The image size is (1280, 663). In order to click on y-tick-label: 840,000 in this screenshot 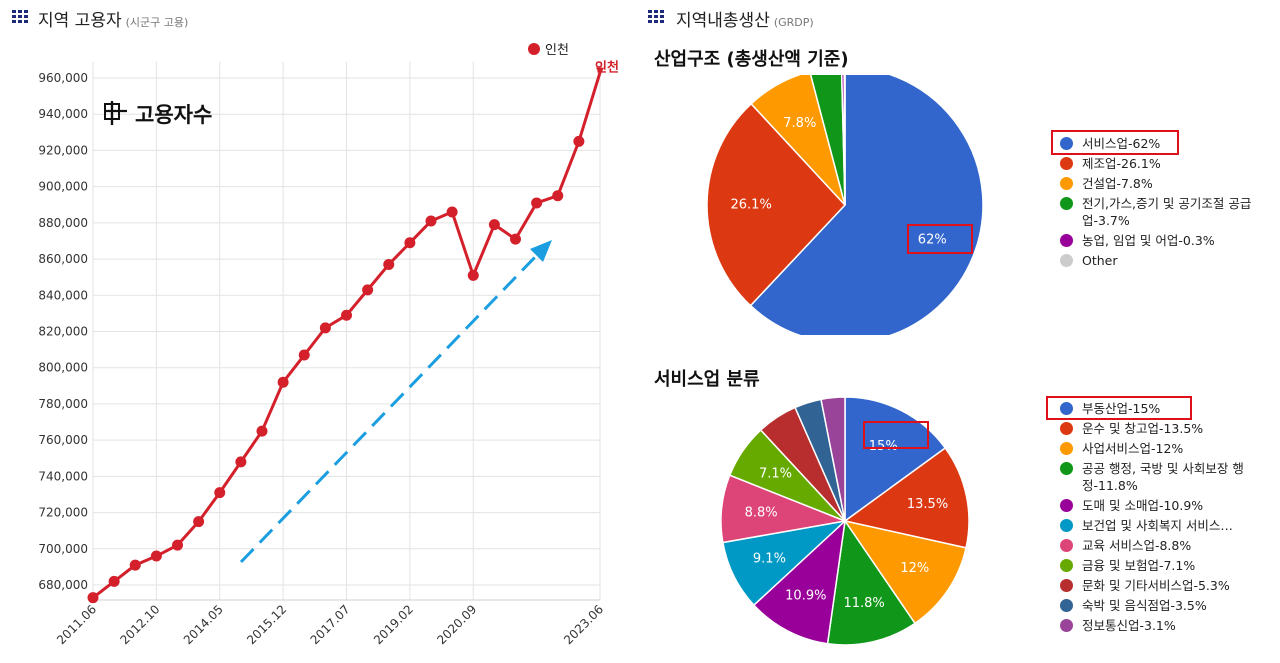, I will do `click(63, 295)`.